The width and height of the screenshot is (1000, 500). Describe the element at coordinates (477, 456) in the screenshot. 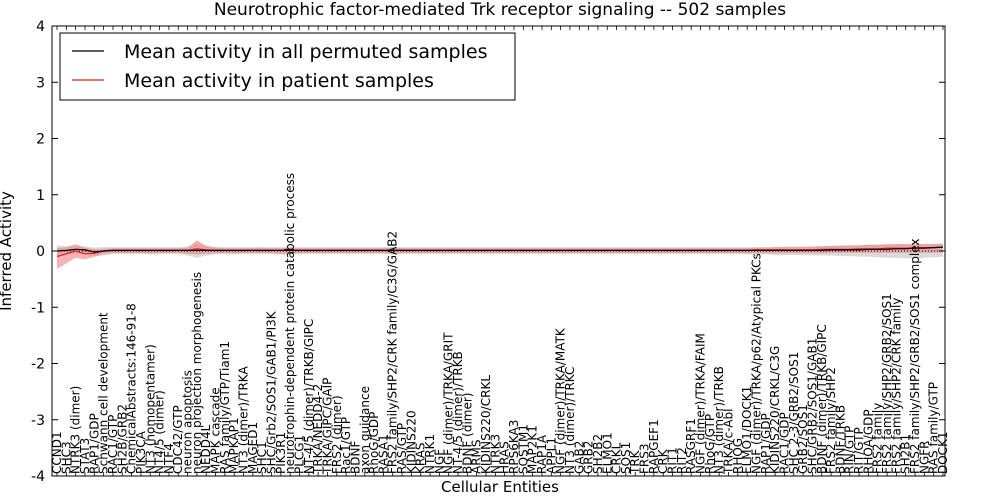

I see `x-category-label: ARMS` at that location.